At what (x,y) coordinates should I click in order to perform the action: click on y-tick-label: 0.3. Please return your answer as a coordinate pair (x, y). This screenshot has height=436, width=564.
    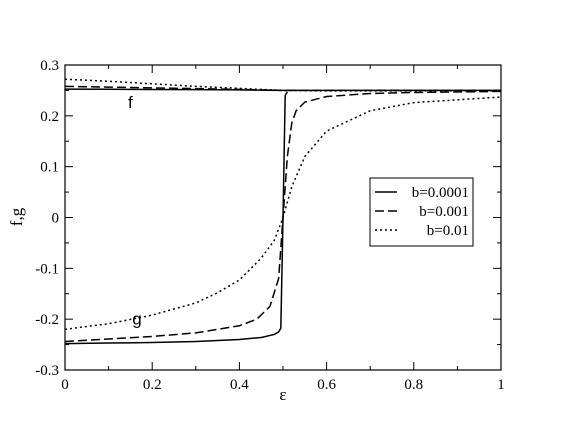
    Looking at the image, I should click on (49, 66).